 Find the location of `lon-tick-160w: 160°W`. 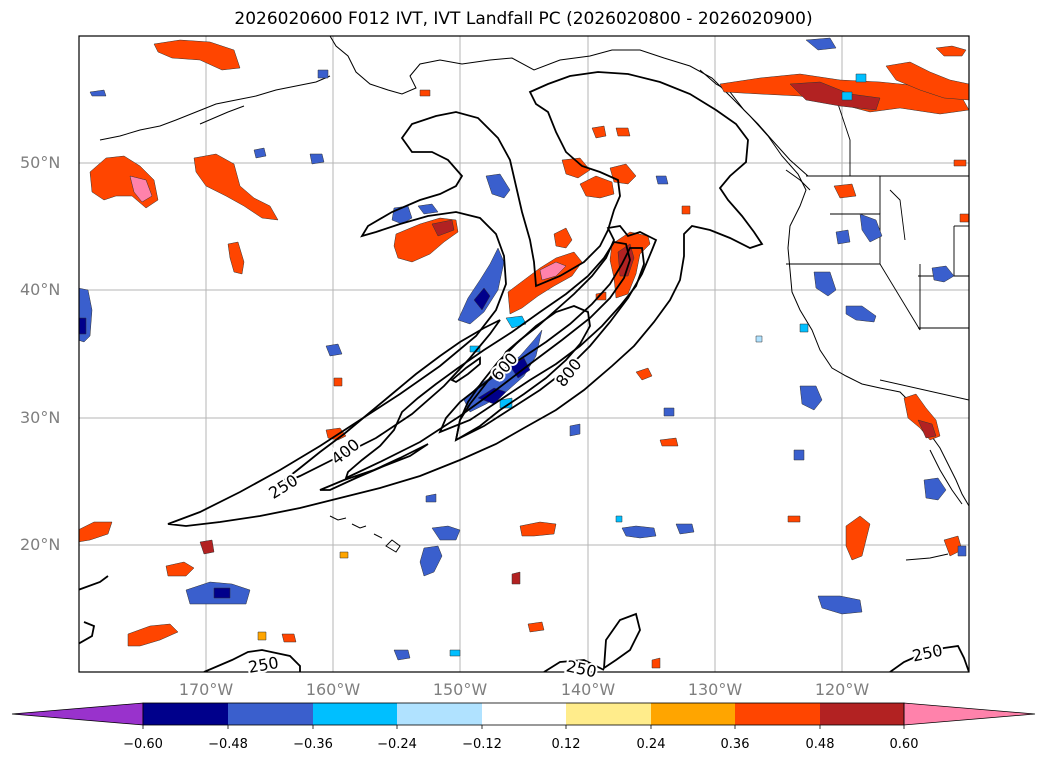

lon-tick-160w: 160°W is located at coordinates (333, 689).